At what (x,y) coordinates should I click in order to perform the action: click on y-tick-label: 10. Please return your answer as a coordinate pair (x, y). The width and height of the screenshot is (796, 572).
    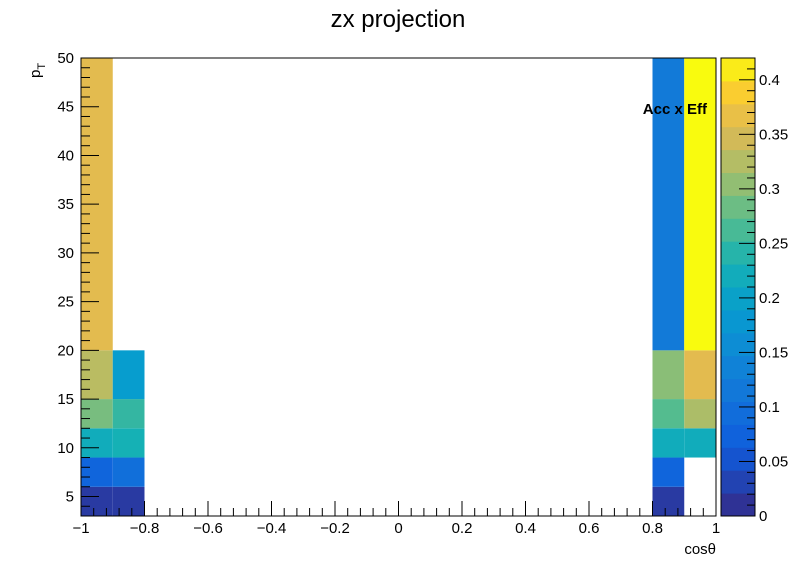
    Looking at the image, I should click on (65, 448).